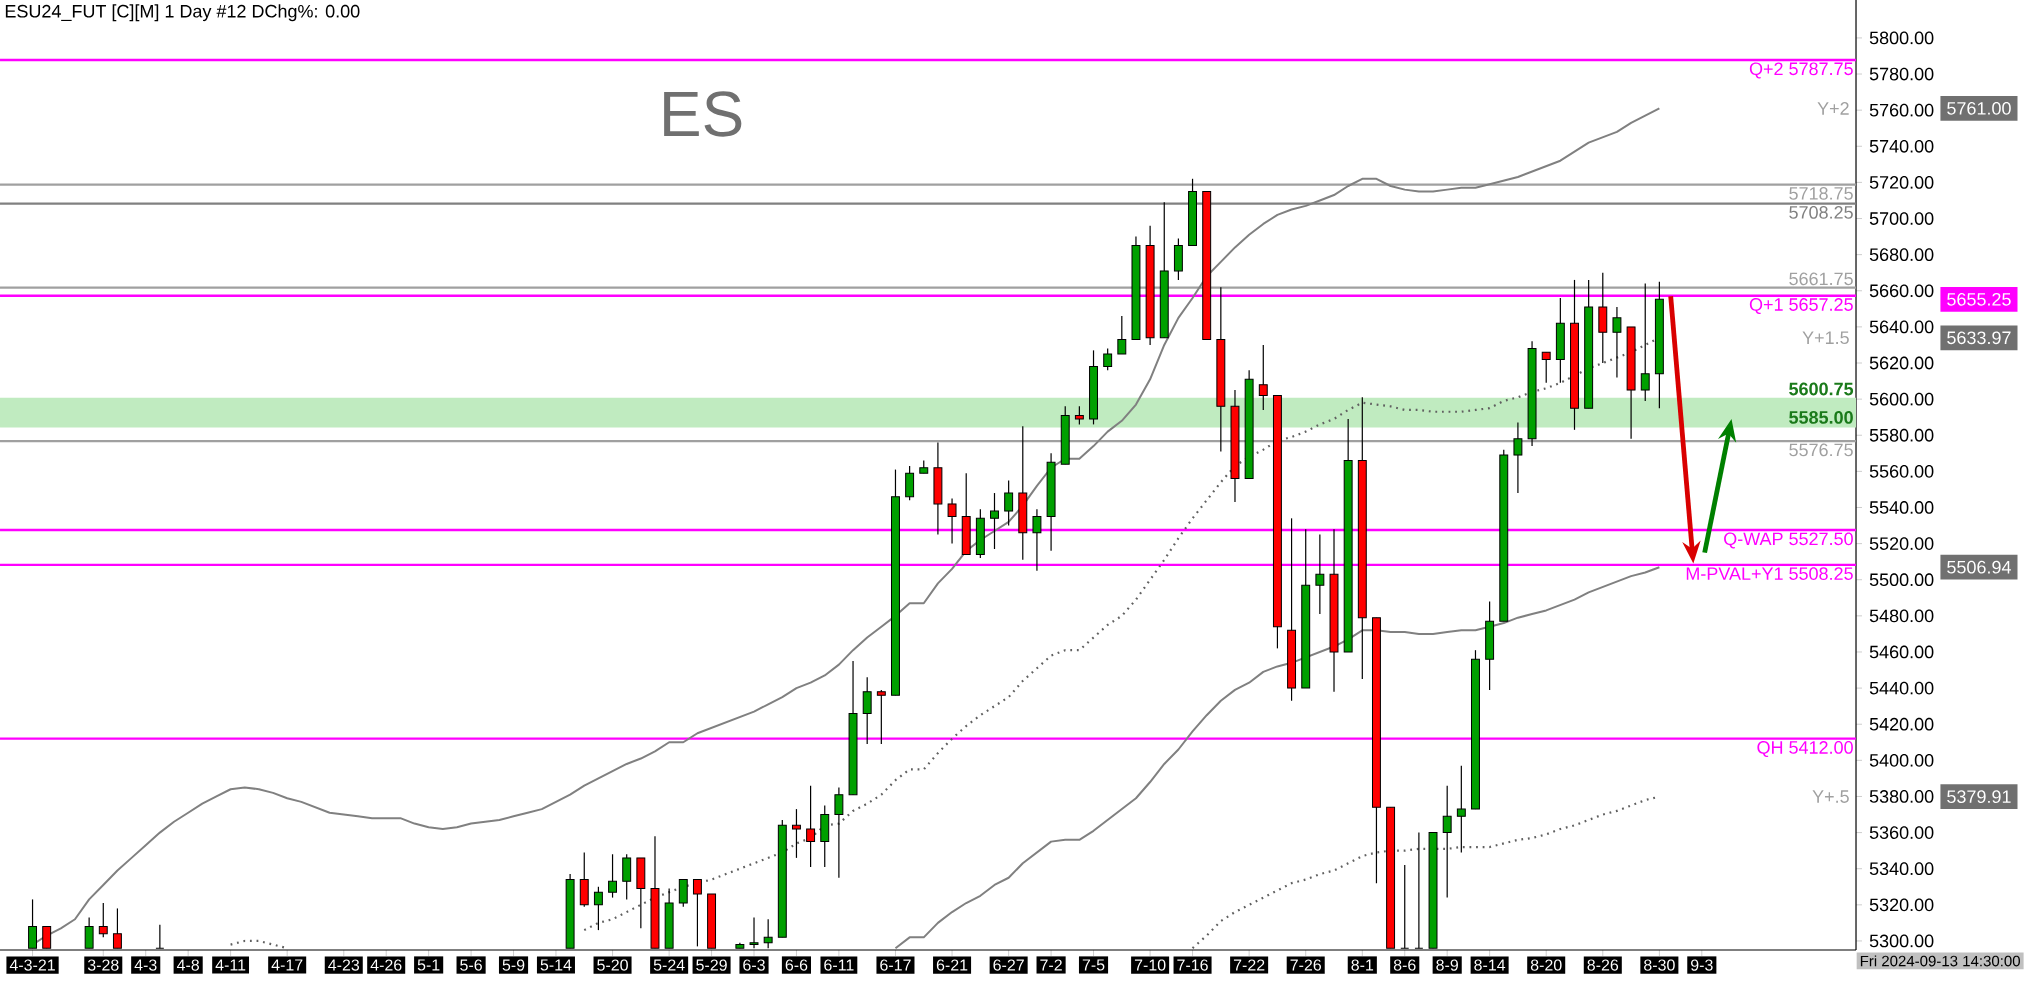  What do you see at coordinates (1901, 291) in the screenshot?
I see `y-tick-label: 5660.00` at bounding box center [1901, 291].